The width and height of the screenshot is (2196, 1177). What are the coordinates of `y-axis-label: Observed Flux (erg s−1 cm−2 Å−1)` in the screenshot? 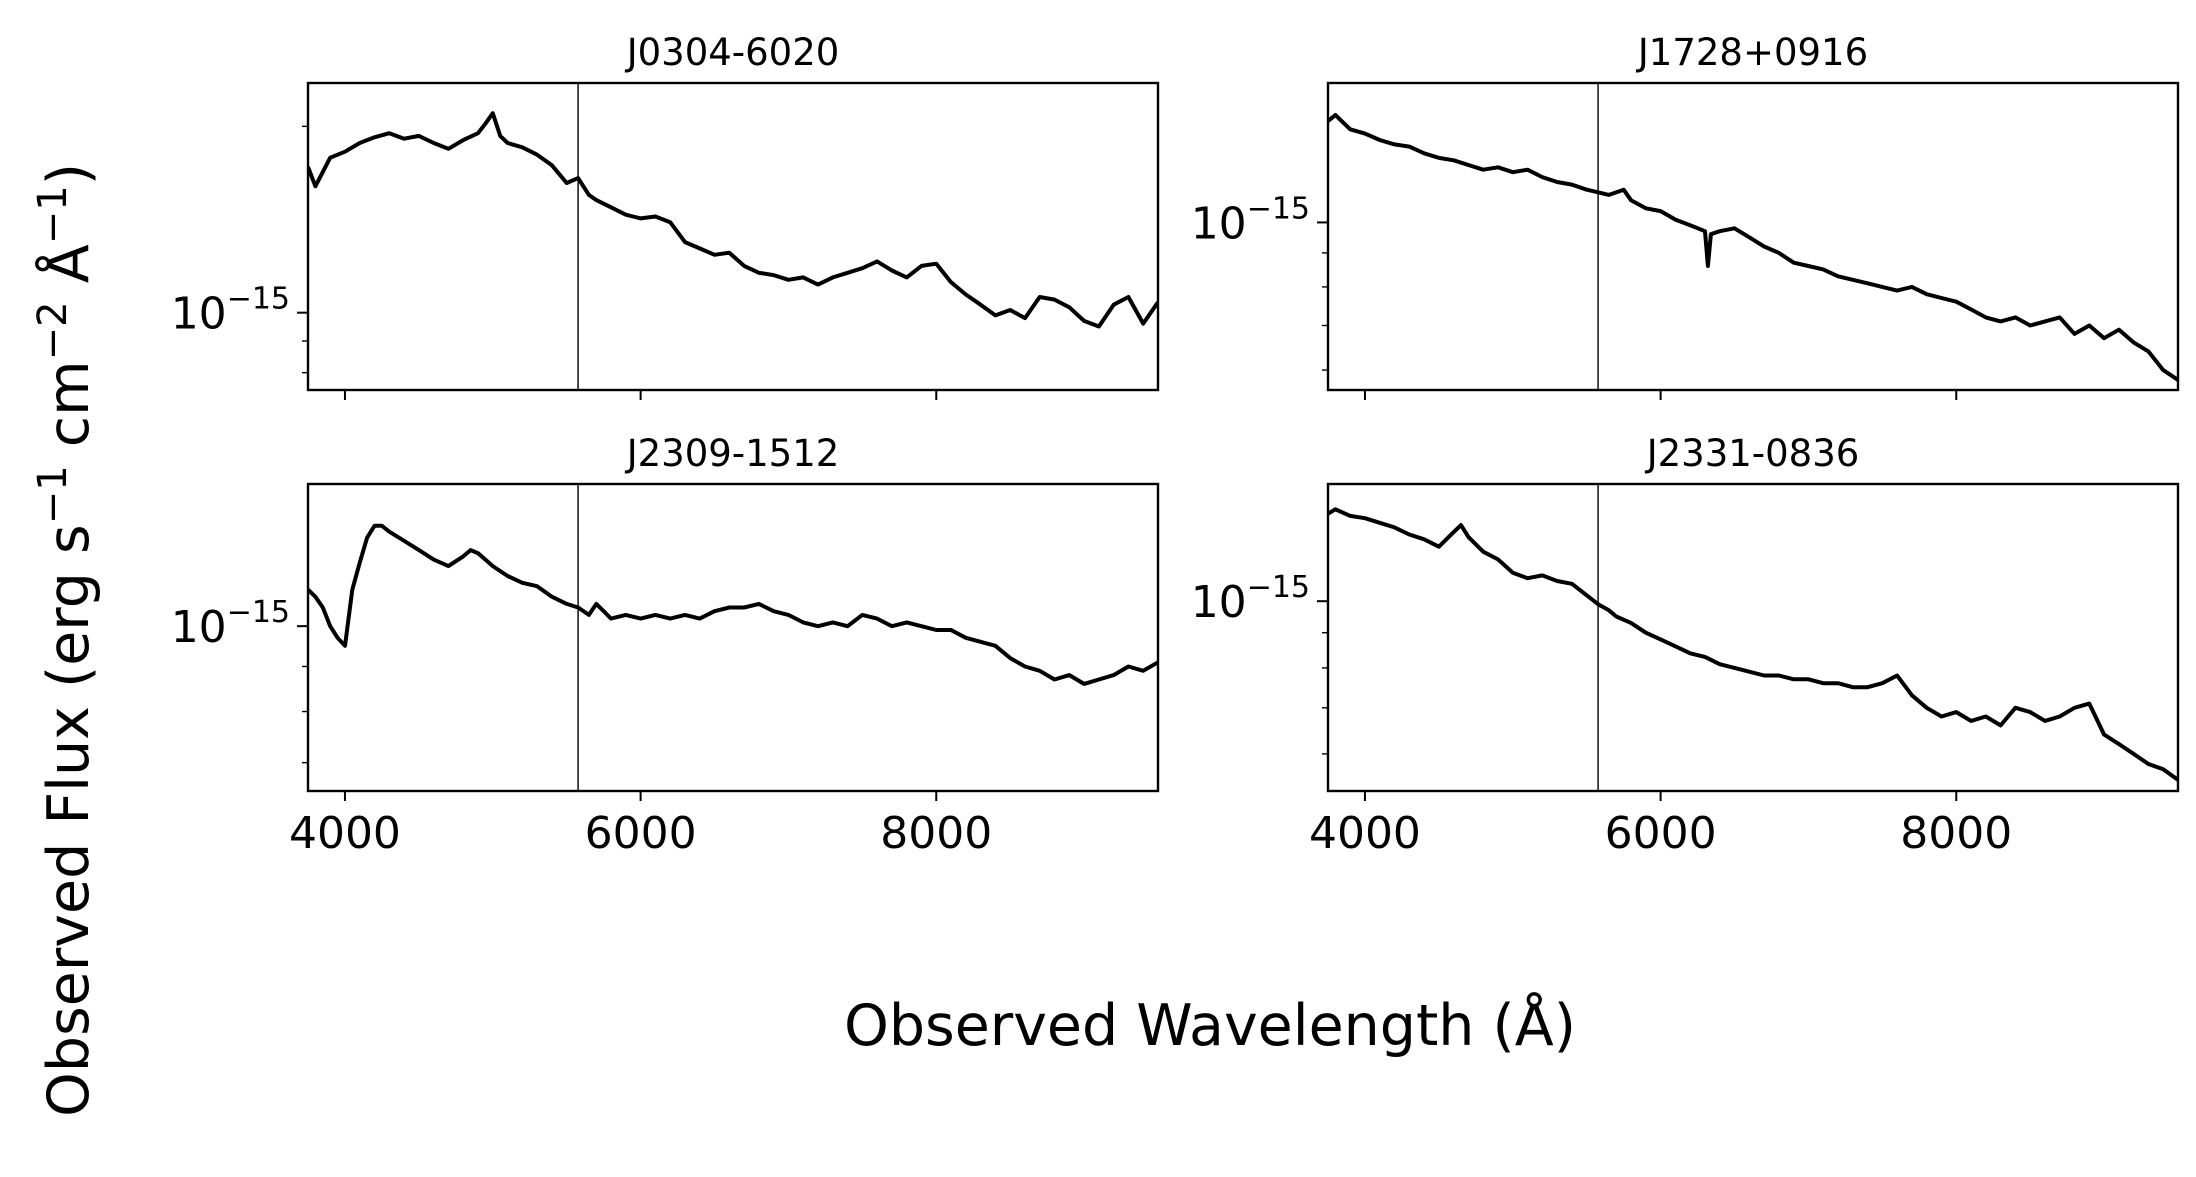 It's located at (66, 640).